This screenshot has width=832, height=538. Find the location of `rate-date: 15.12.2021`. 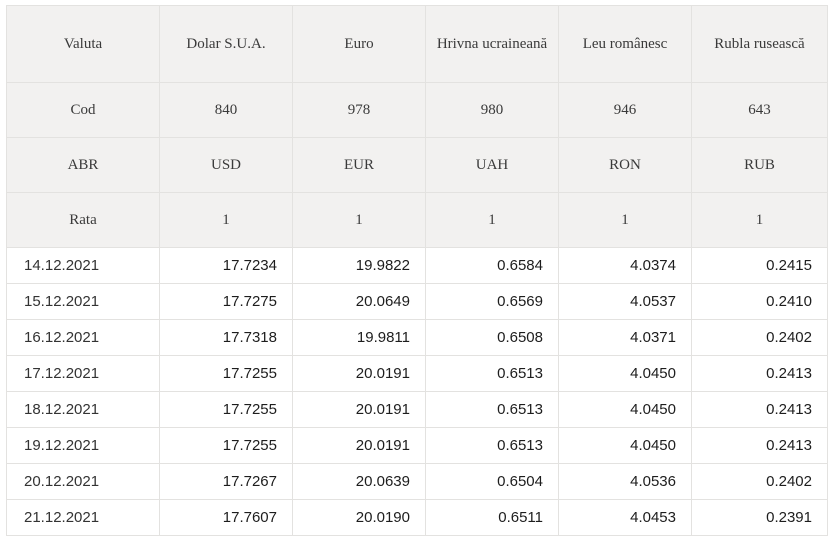

rate-date: 15.12.2021 is located at coordinates (83, 301).